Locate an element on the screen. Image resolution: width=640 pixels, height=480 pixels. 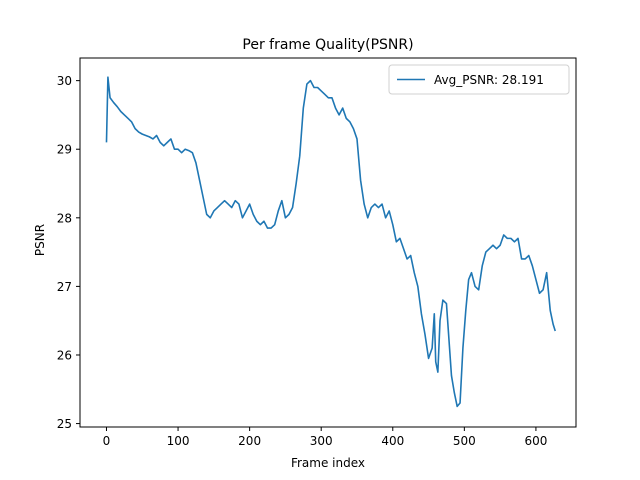
y-tick-label: 25 is located at coordinates (64, 424).